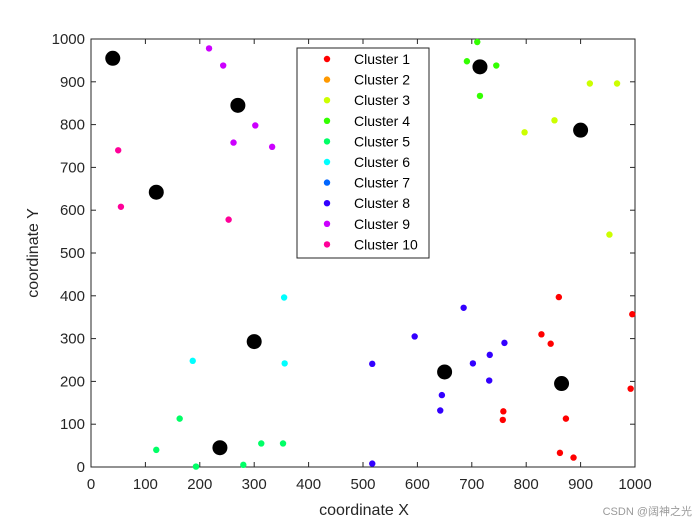 The image size is (700, 525). Describe the element at coordinates (33, 253) in the screenshot. I see `y-axis-label: coordinate Y` at that location.